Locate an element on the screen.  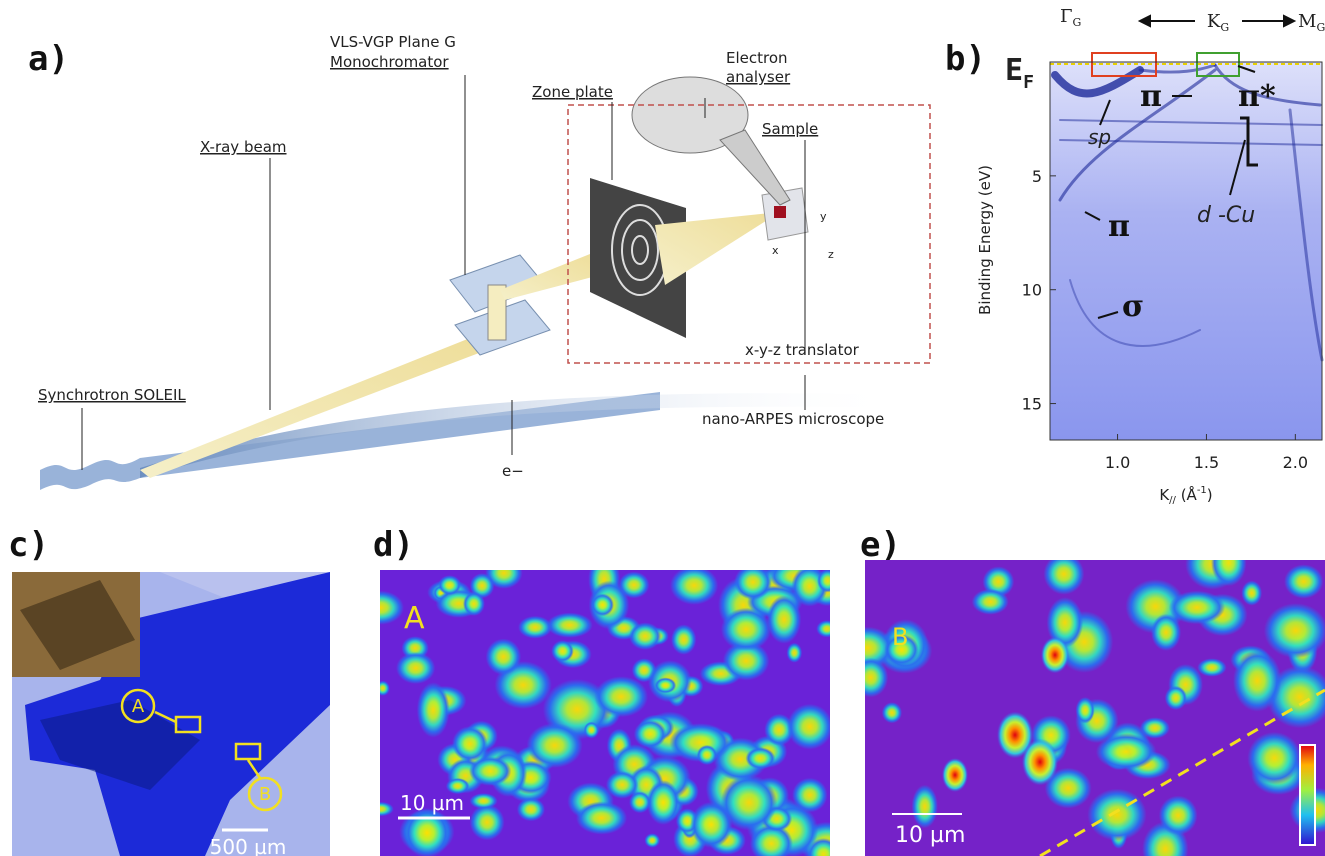
zone-rings is located at coordinates (640, 250).